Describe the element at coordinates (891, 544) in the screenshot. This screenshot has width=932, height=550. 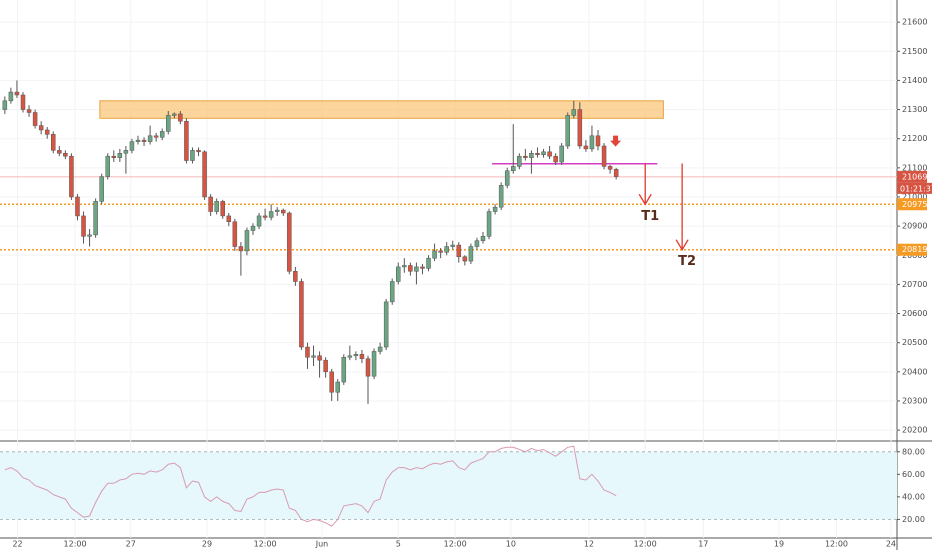
I see `x-tick-label: 24` at that location.